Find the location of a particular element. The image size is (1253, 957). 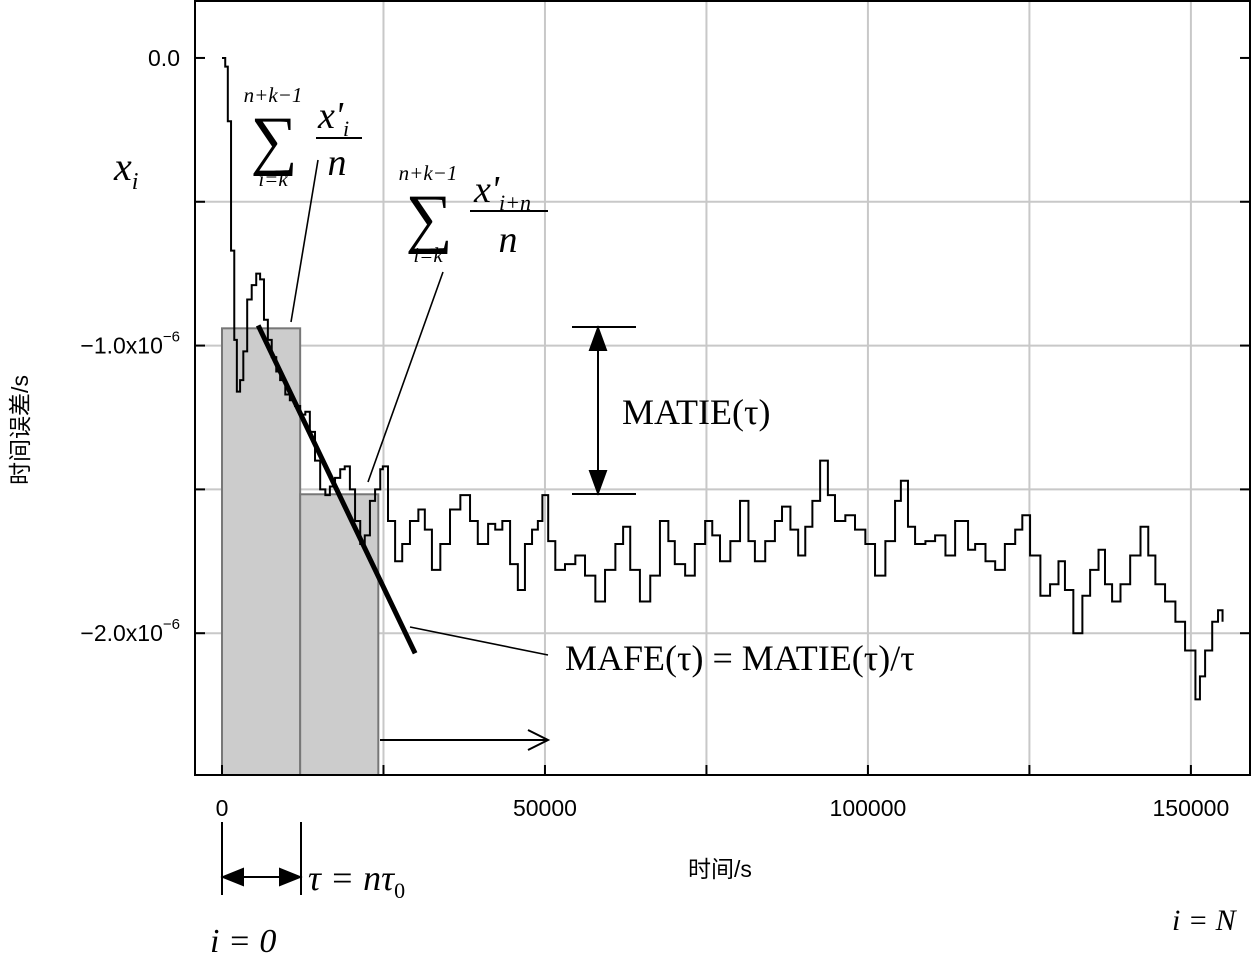

x-tick-label: 0 is located at coordinates (222, 808).